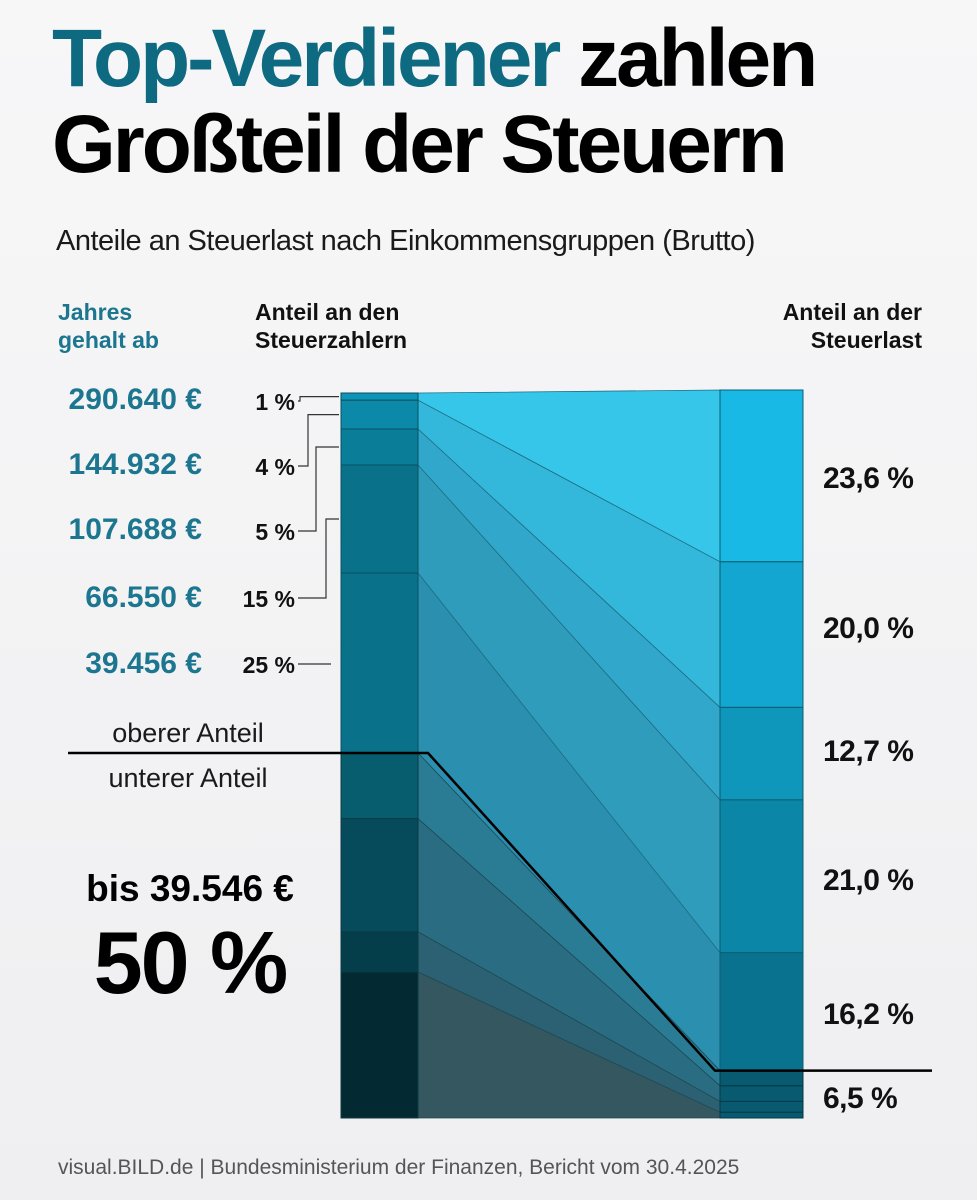 The height and width of the screenshot is (1200, 977). I want to click on payer-share-label: 15 %, so click(268, 599).